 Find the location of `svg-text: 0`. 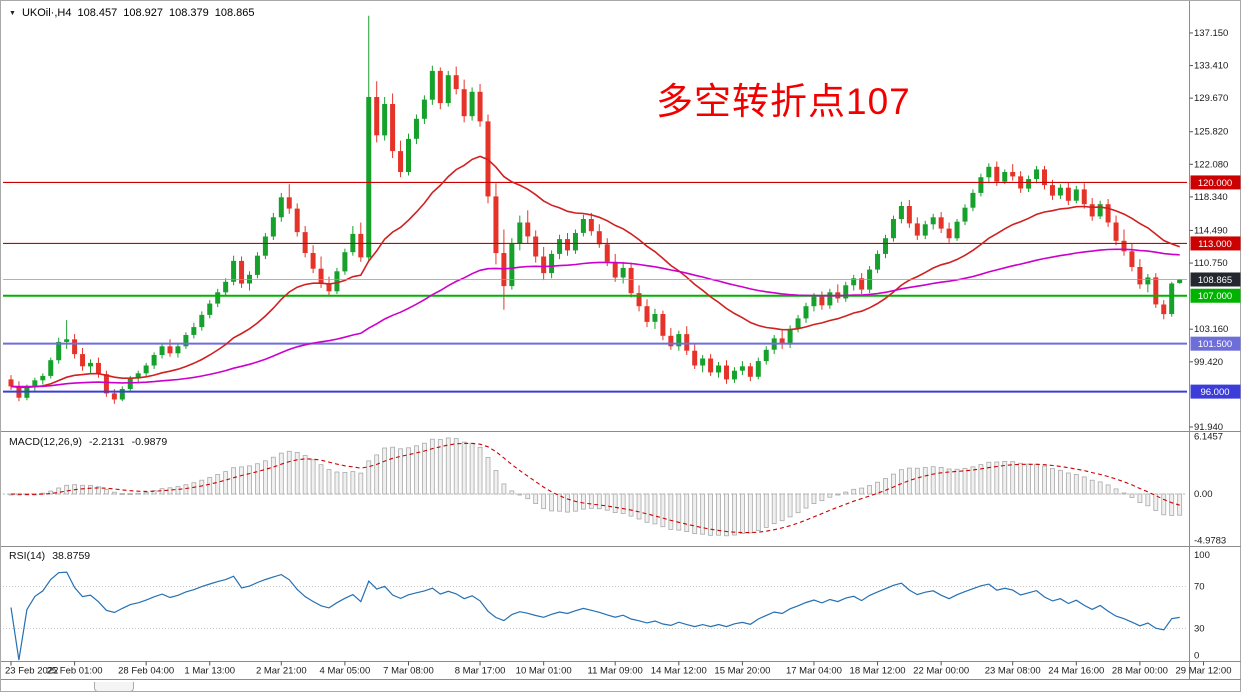

svg-text: 0 is located at coordinates (1196, 656).